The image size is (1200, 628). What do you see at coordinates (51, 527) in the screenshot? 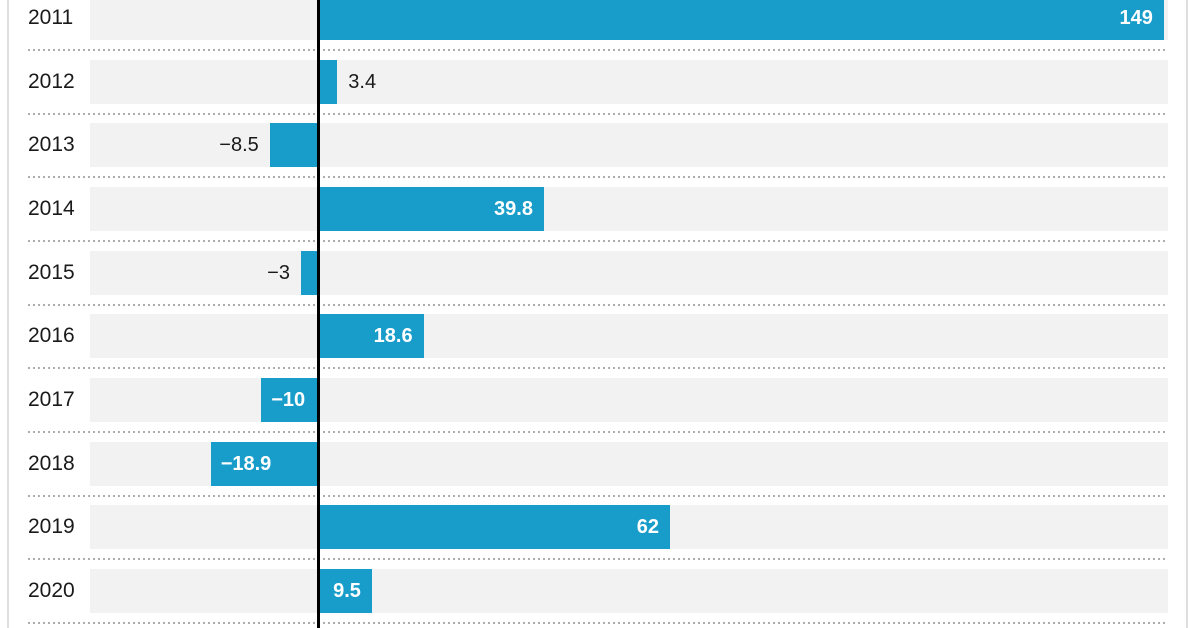
I see `year-label: 2019` at bounding box center [51, 527].